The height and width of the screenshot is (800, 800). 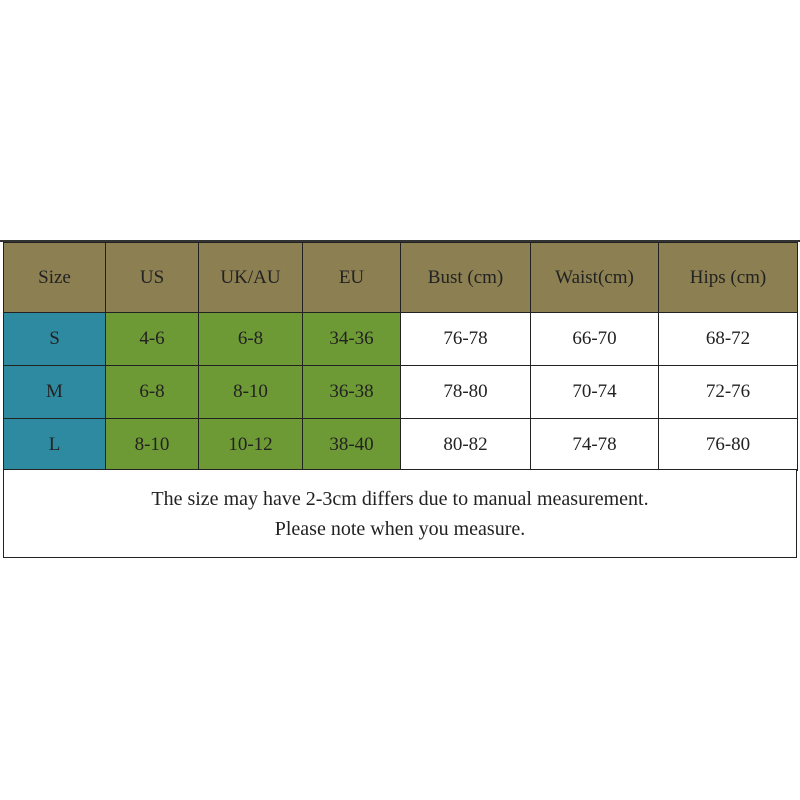 What do you see at coordinates (465, 277) in the screenshot?
I see `header-cell: Bust (cm)` at bounding box center [465, 277].